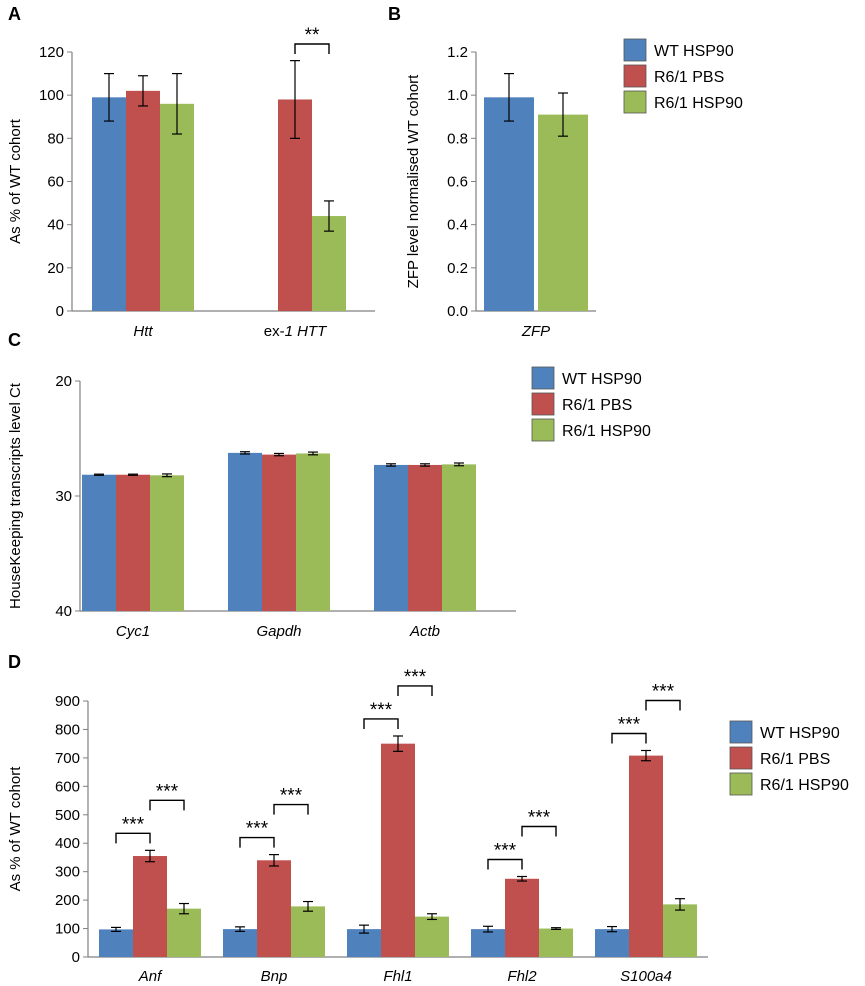 The width and height of the screenshot is (865, 986). I want to click on y-tick-label: 300, so click(67, 872).